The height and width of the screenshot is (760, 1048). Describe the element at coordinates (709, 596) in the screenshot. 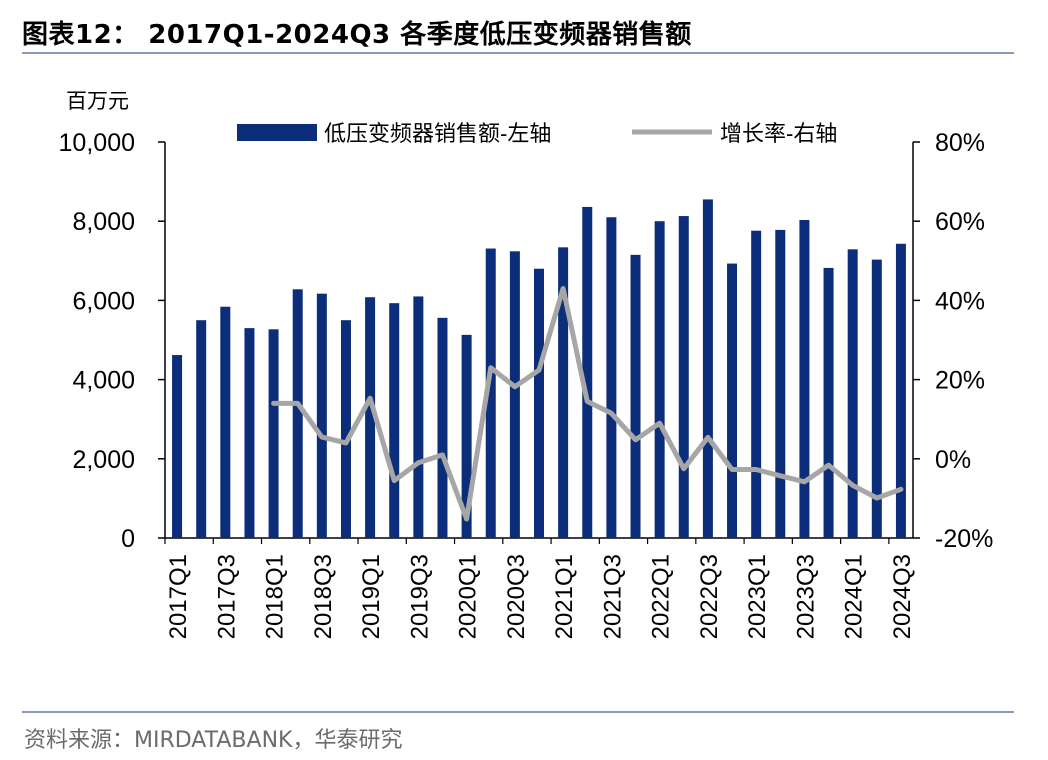

I see `x-tick-label: 2022Q3` at that location.